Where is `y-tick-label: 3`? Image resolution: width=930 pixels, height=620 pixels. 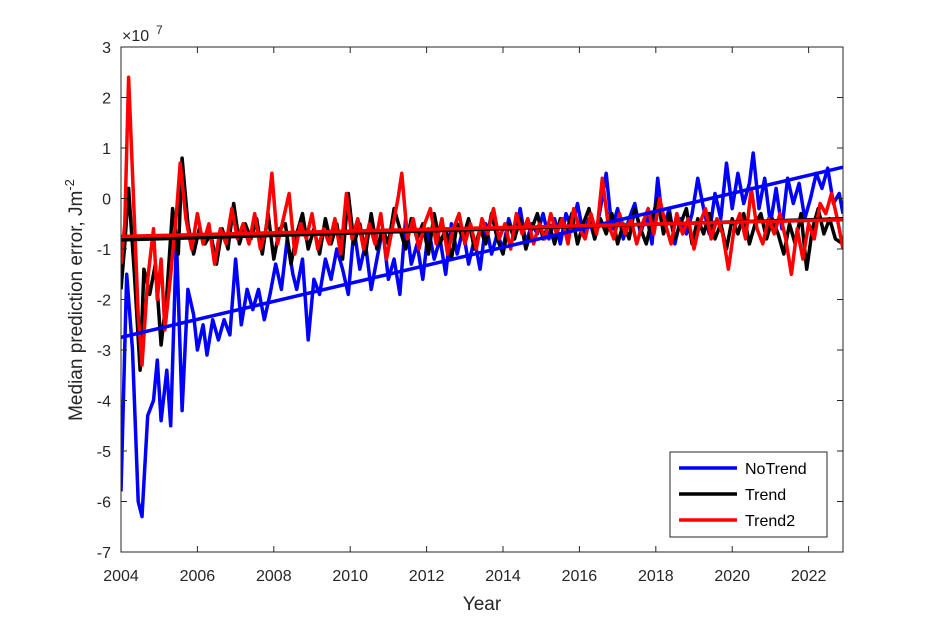
y-tick-label: 3 is located at coordinates (106, 48).